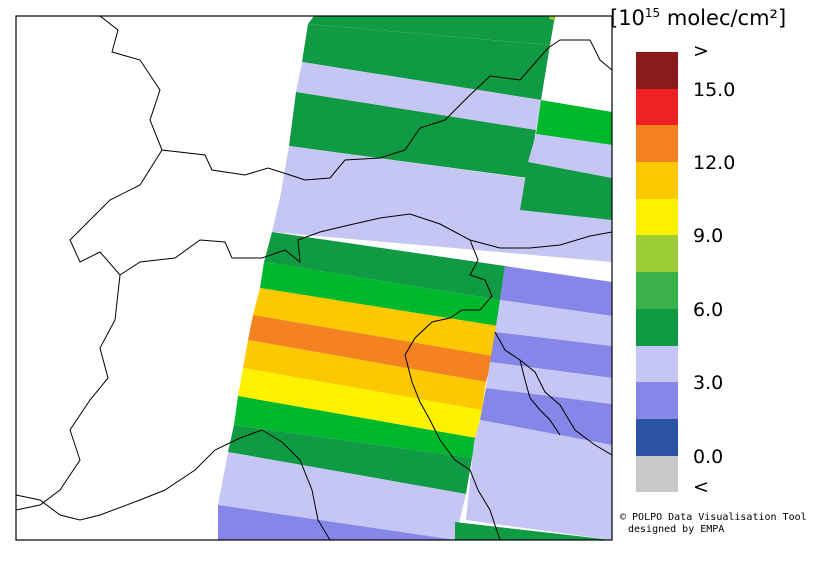 The width and height of the screenshot is (813, 566). I want to click on legend-tick: 12.0, so click(714, 163).